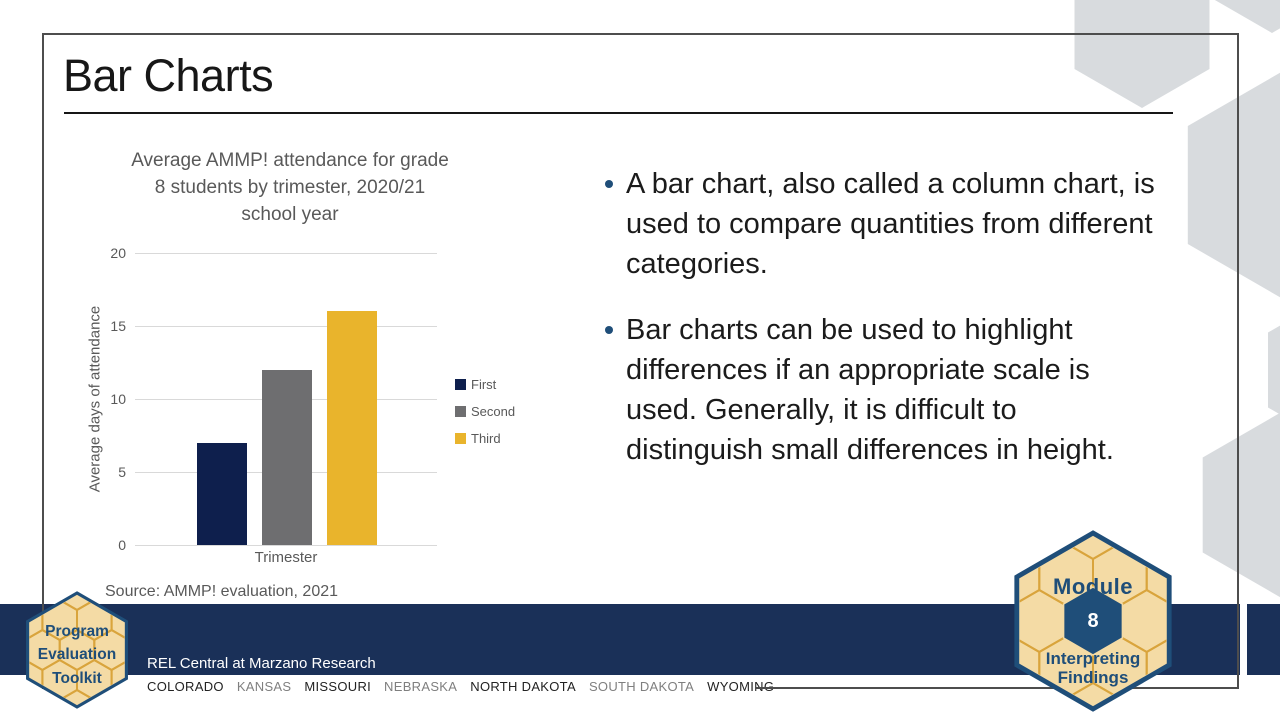 Image resolution: width=1280 pixels, height=720 pixels. Describe the element at coordinates (43, 361) in the screenshot. I see `slide-border-left` at that location.